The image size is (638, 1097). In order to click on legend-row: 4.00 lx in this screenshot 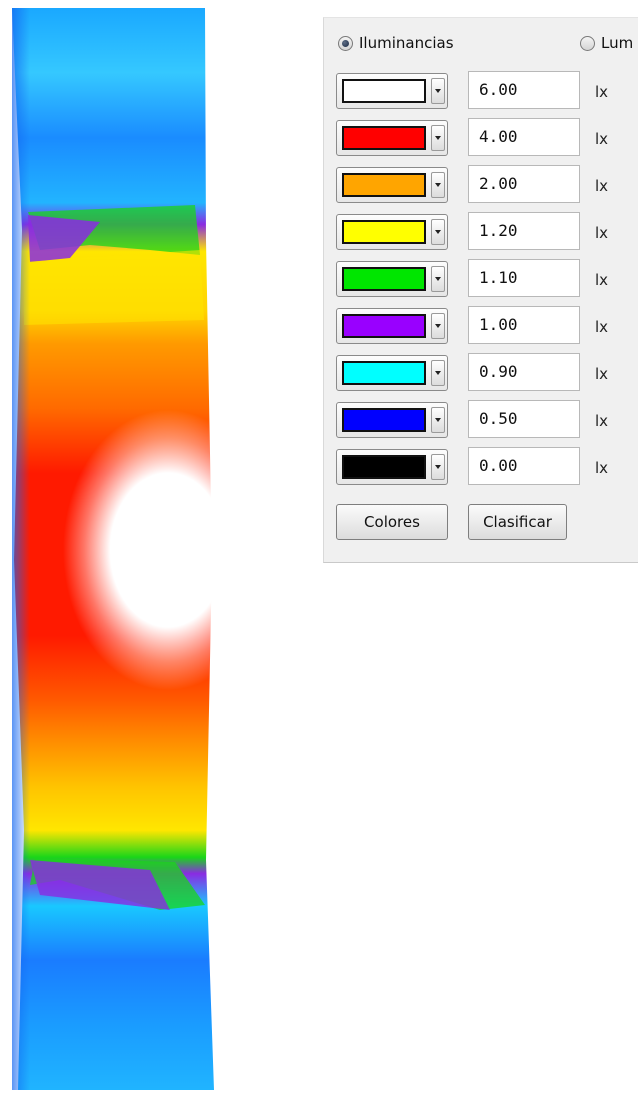, I will do `click(487, 138)`.